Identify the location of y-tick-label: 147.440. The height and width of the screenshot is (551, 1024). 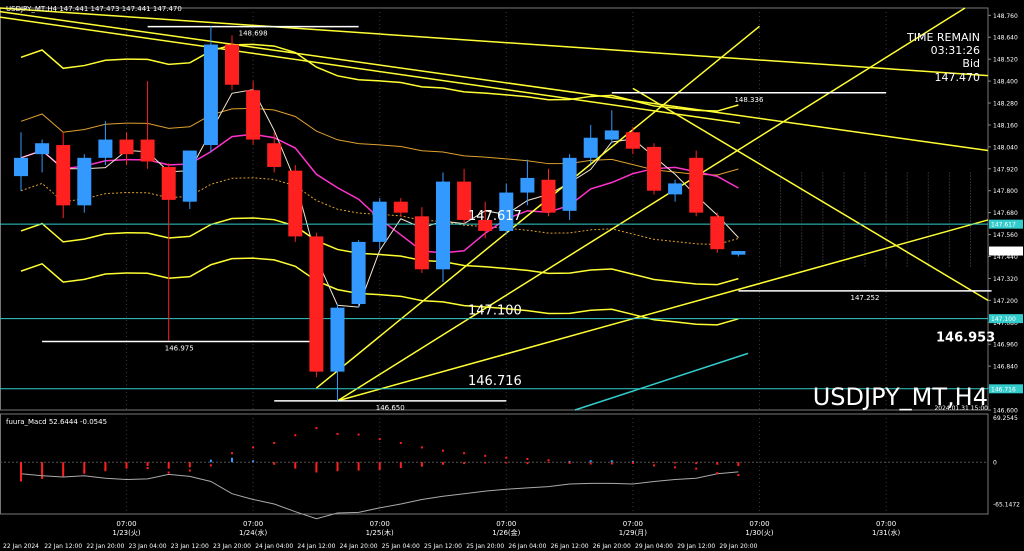
(1005, 257).